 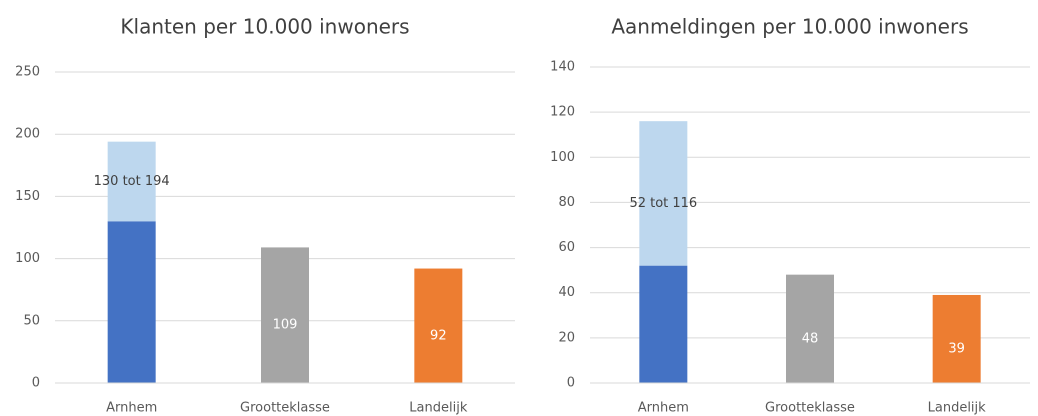 I want to click on y-tick-label: 40, so click(x=566, y=292).